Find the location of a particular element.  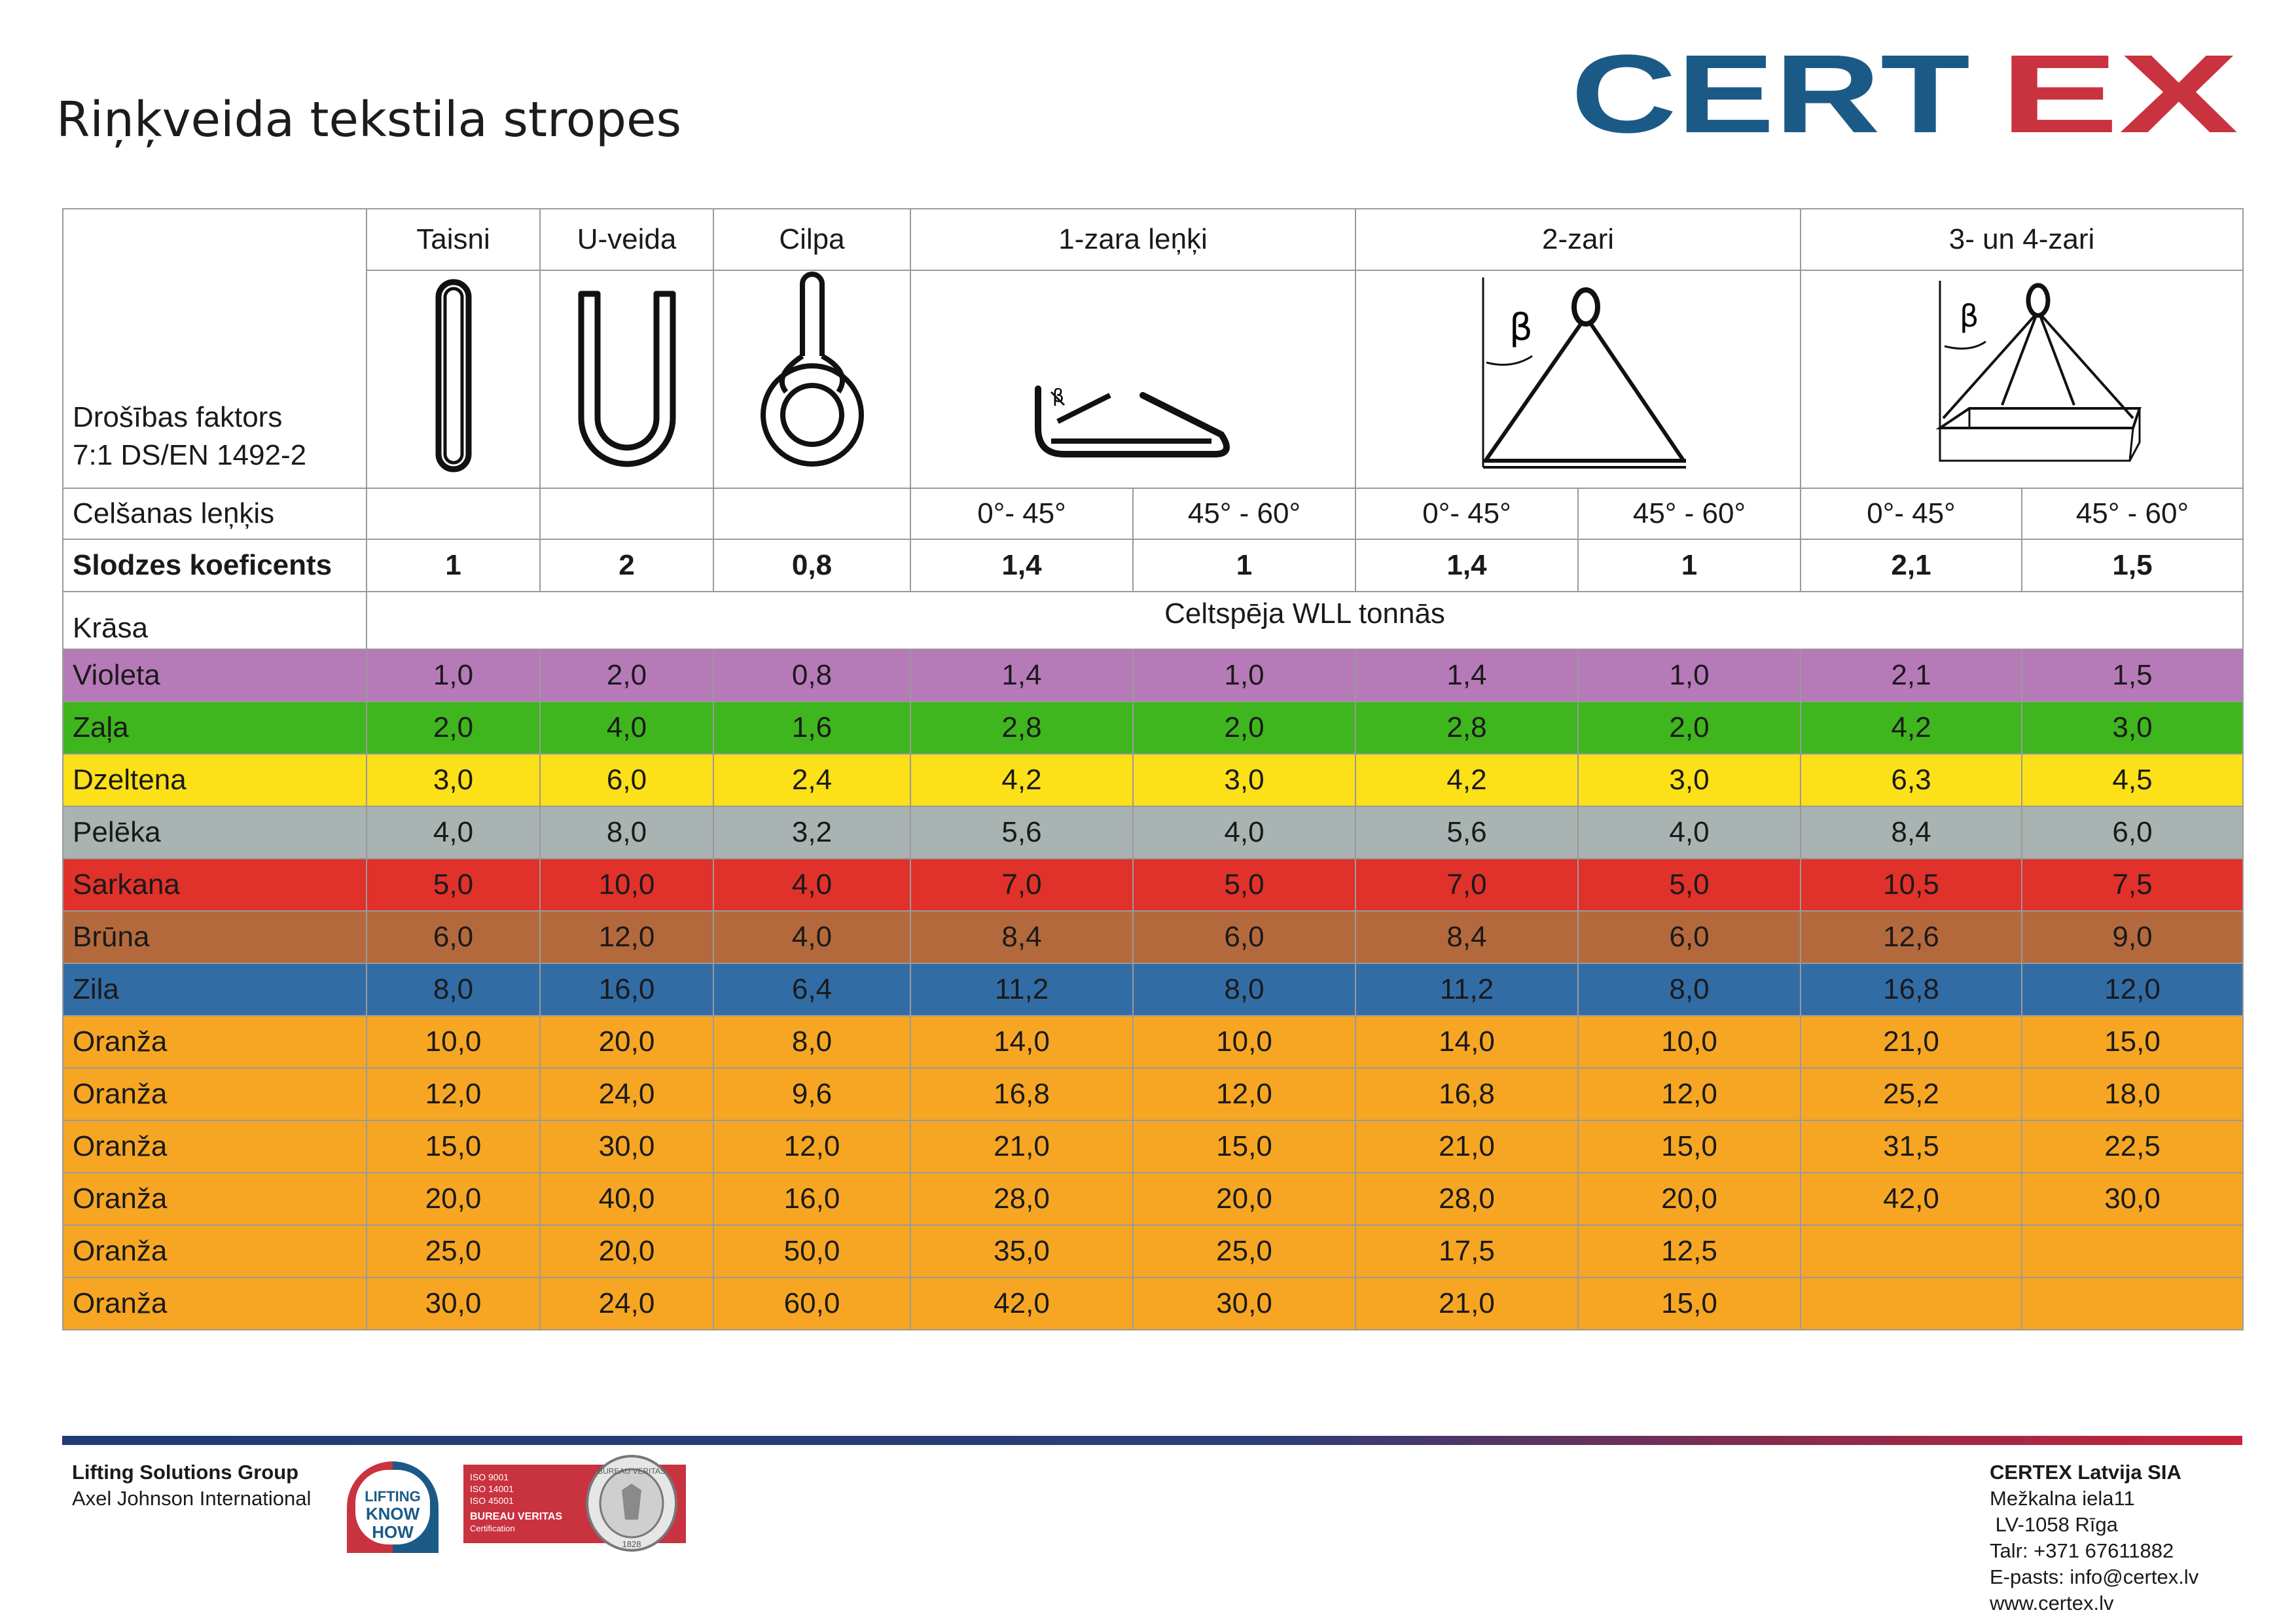

lifting-know-how-badge: LIFTING KNOW HOW is located at coordinates (393, 1507).